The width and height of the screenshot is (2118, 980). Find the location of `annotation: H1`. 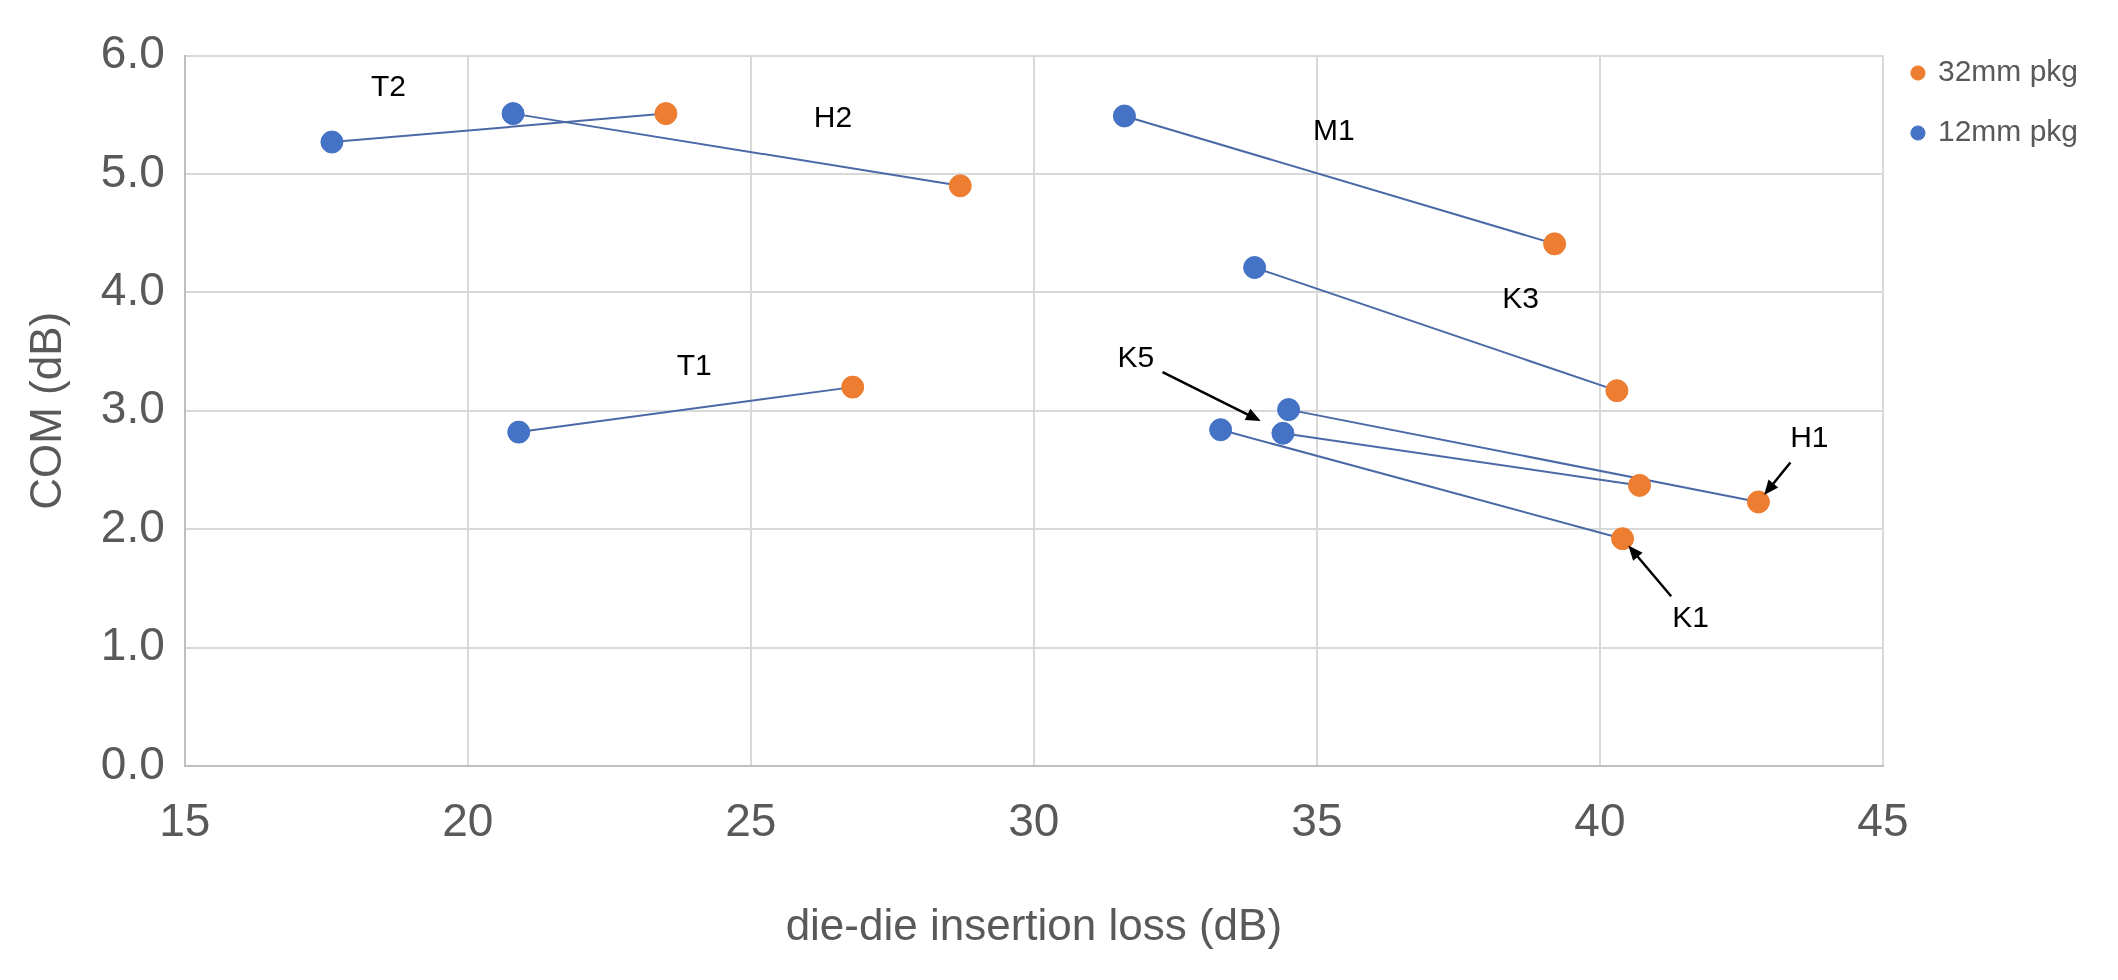

annotation: H1 is located at coordinates (1809, 437).